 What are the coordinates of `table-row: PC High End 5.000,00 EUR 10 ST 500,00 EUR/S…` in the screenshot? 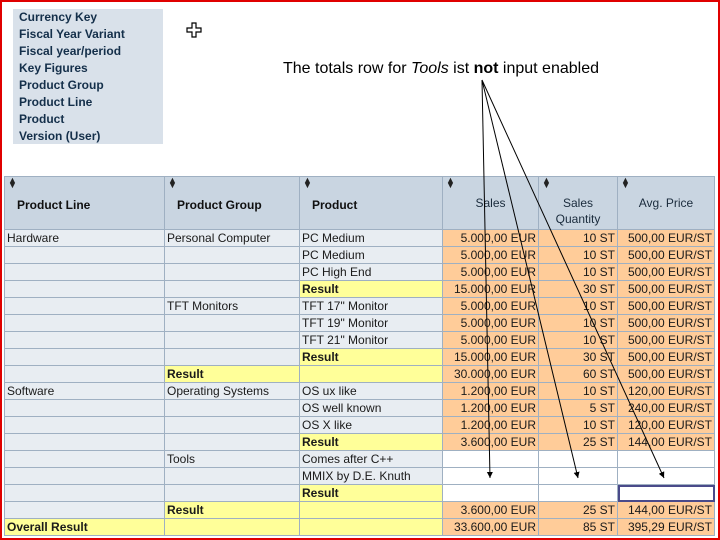 It's located at (359, 272).